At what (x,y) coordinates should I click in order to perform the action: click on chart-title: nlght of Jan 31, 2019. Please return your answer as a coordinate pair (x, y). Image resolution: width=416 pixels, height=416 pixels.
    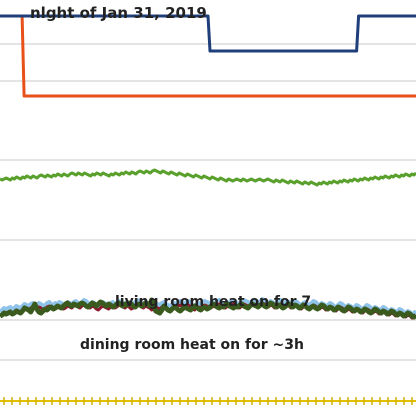
    Looking at the image, I should click on (118, 13).